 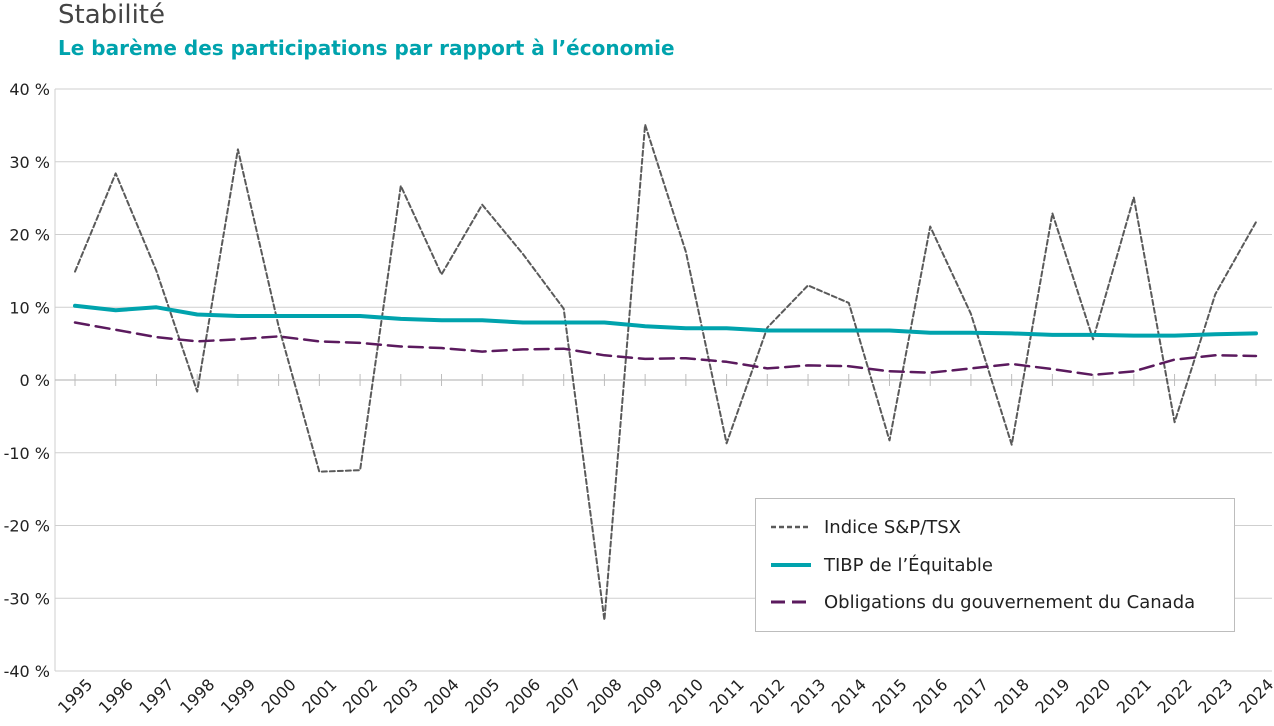 What do you see at coordinates (971, 696) in the screenshot?
I see `x-tick-label: 2017` at bounding box center [971, 696].